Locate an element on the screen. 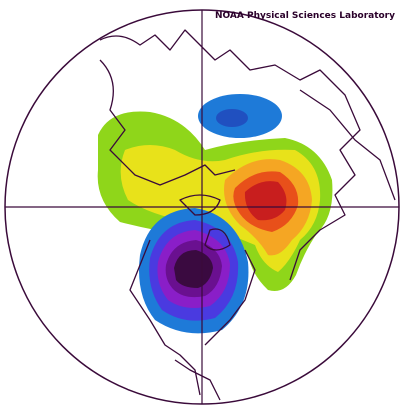 The image size is (403, 411). anomaly-red is located at coordinates (265, 201).